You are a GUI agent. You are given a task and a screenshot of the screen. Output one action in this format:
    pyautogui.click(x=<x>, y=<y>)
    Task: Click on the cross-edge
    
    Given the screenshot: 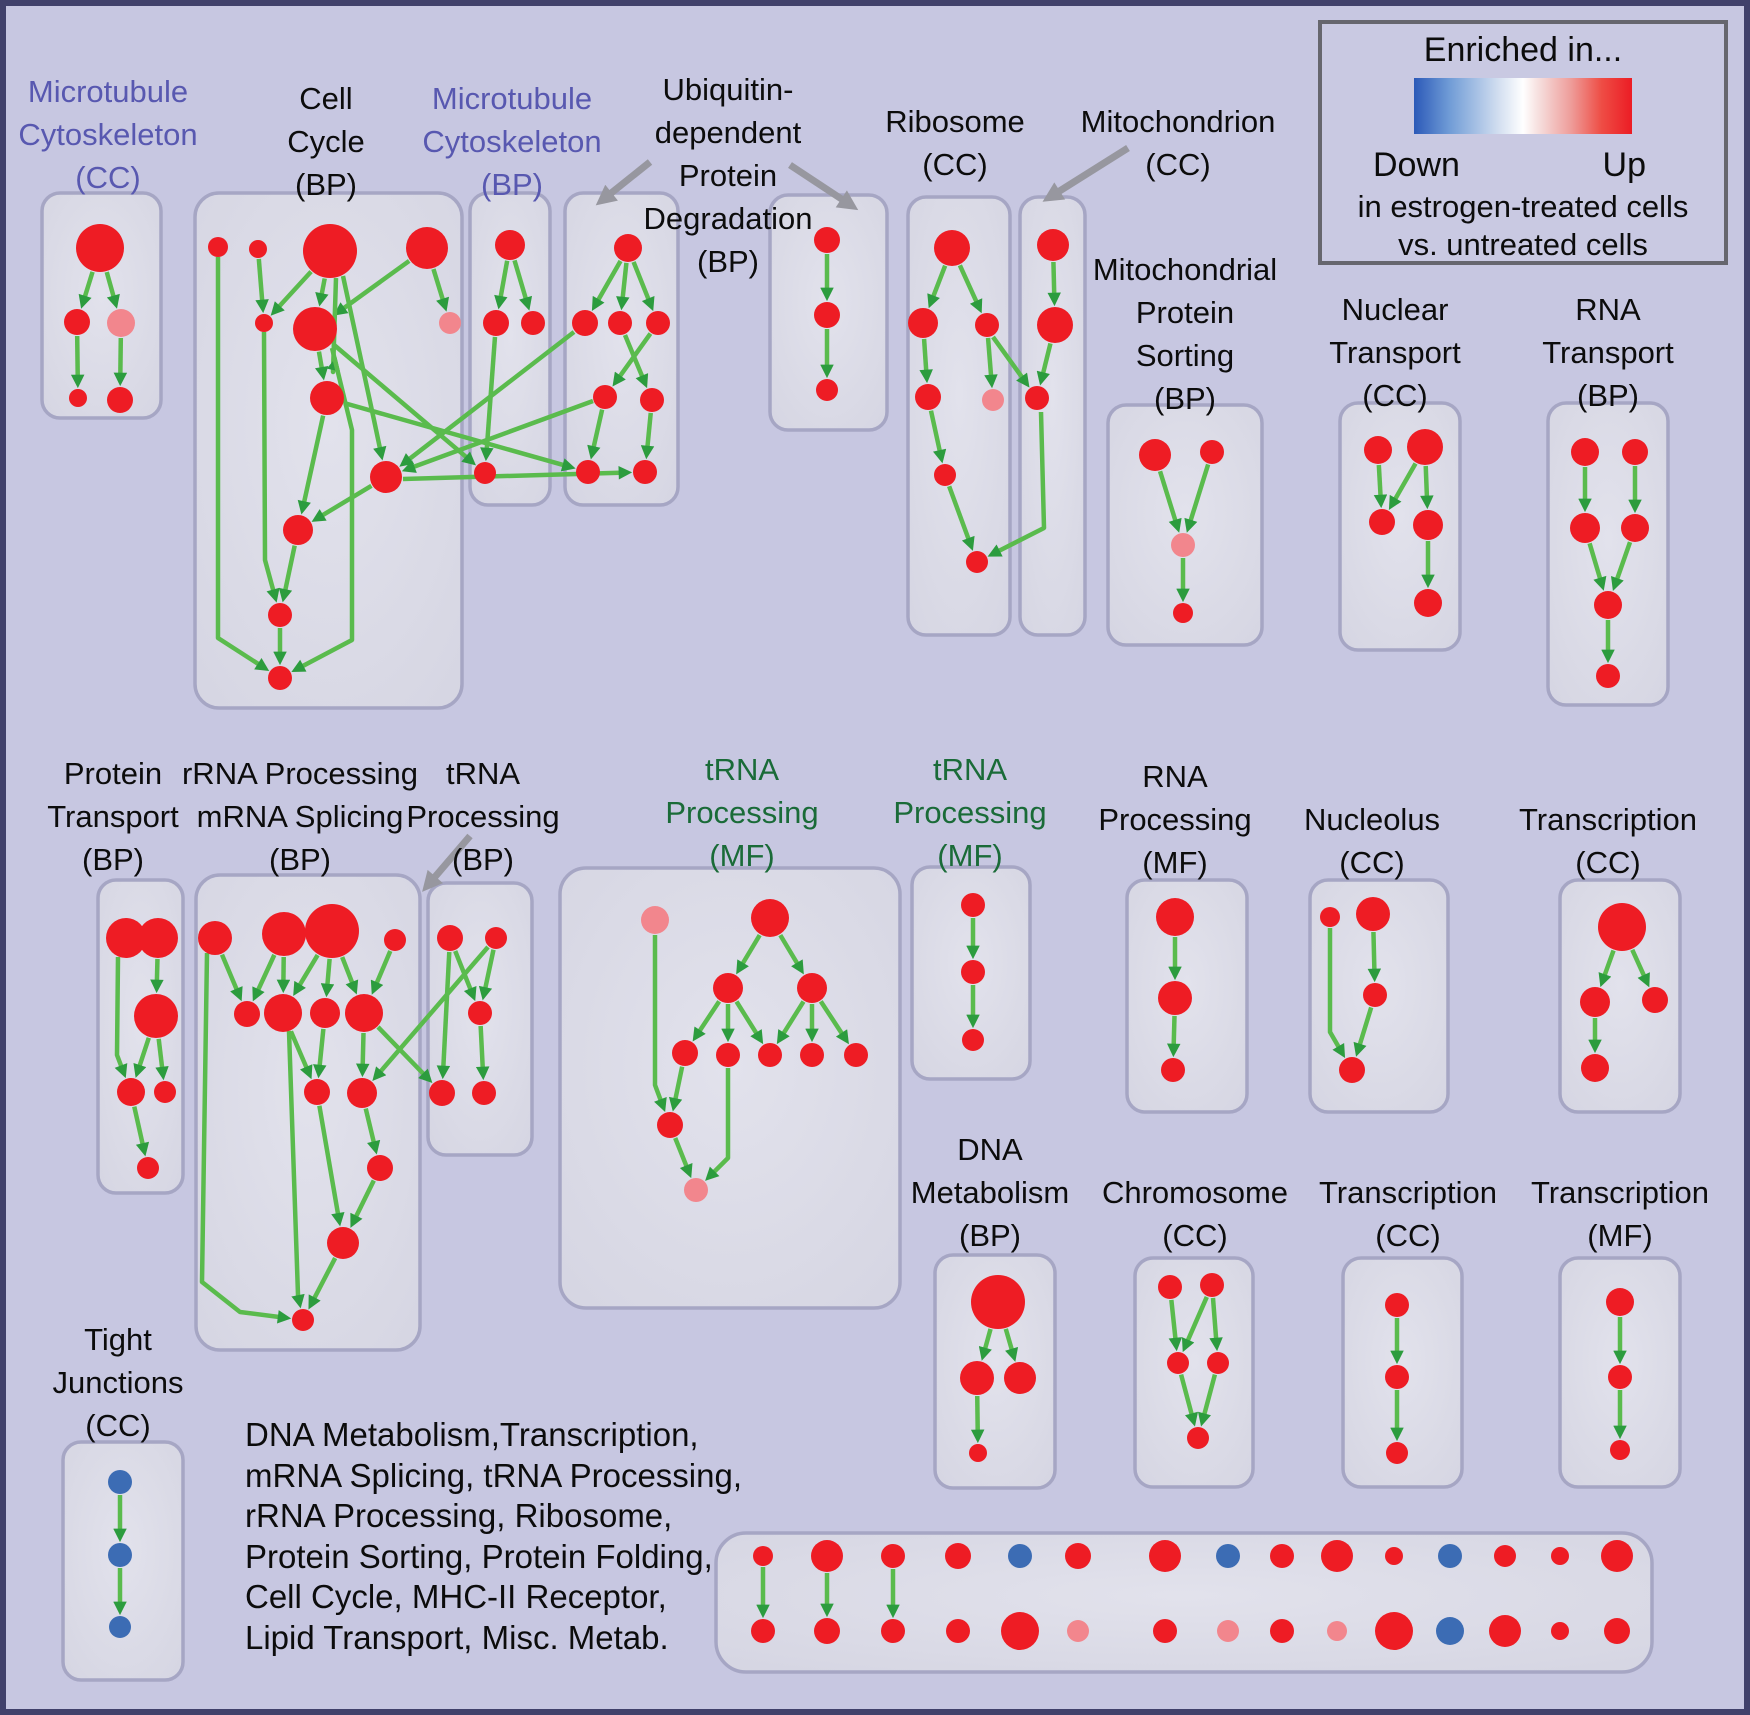 What is the action you would take?
    pyautogui.click(x=1010, y=361)
    